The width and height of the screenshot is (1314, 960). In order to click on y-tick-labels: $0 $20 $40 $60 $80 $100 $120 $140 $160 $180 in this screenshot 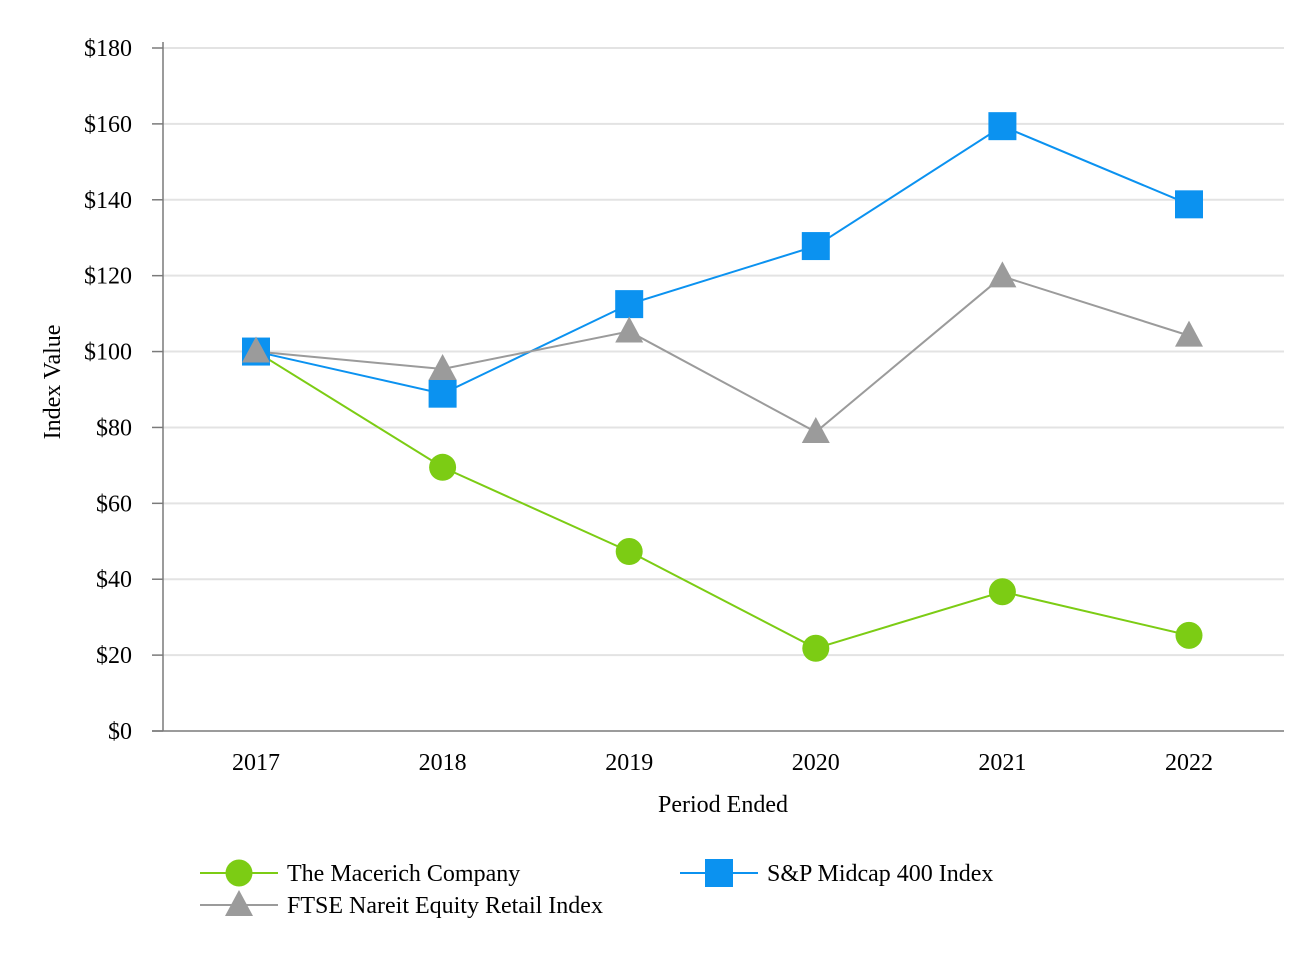, I will do `click(108, 390)`.